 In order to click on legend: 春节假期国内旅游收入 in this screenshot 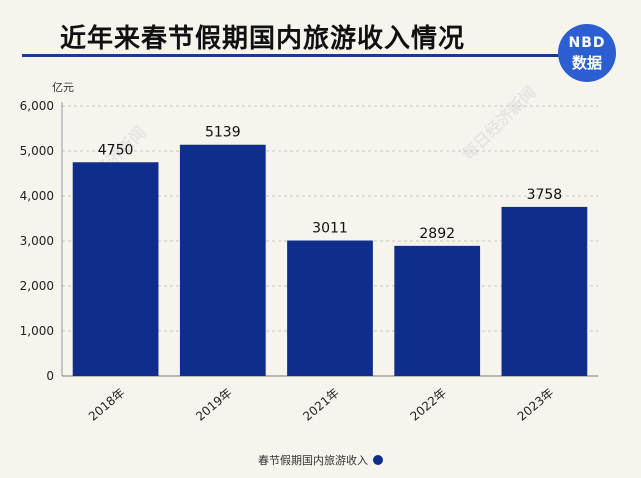, I will do `click(320, 460)`.